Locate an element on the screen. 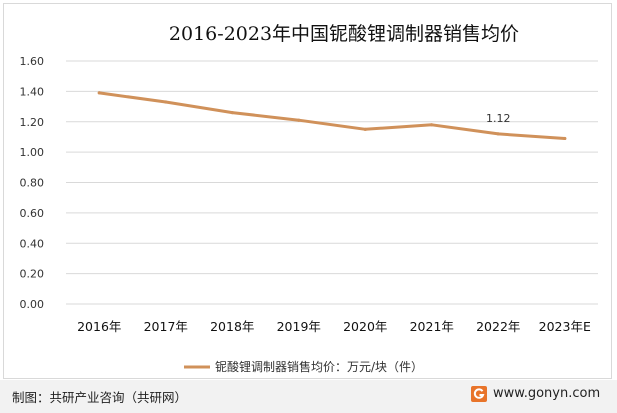  x-tick-label: 2016年 is located at coordinates (99, 326).